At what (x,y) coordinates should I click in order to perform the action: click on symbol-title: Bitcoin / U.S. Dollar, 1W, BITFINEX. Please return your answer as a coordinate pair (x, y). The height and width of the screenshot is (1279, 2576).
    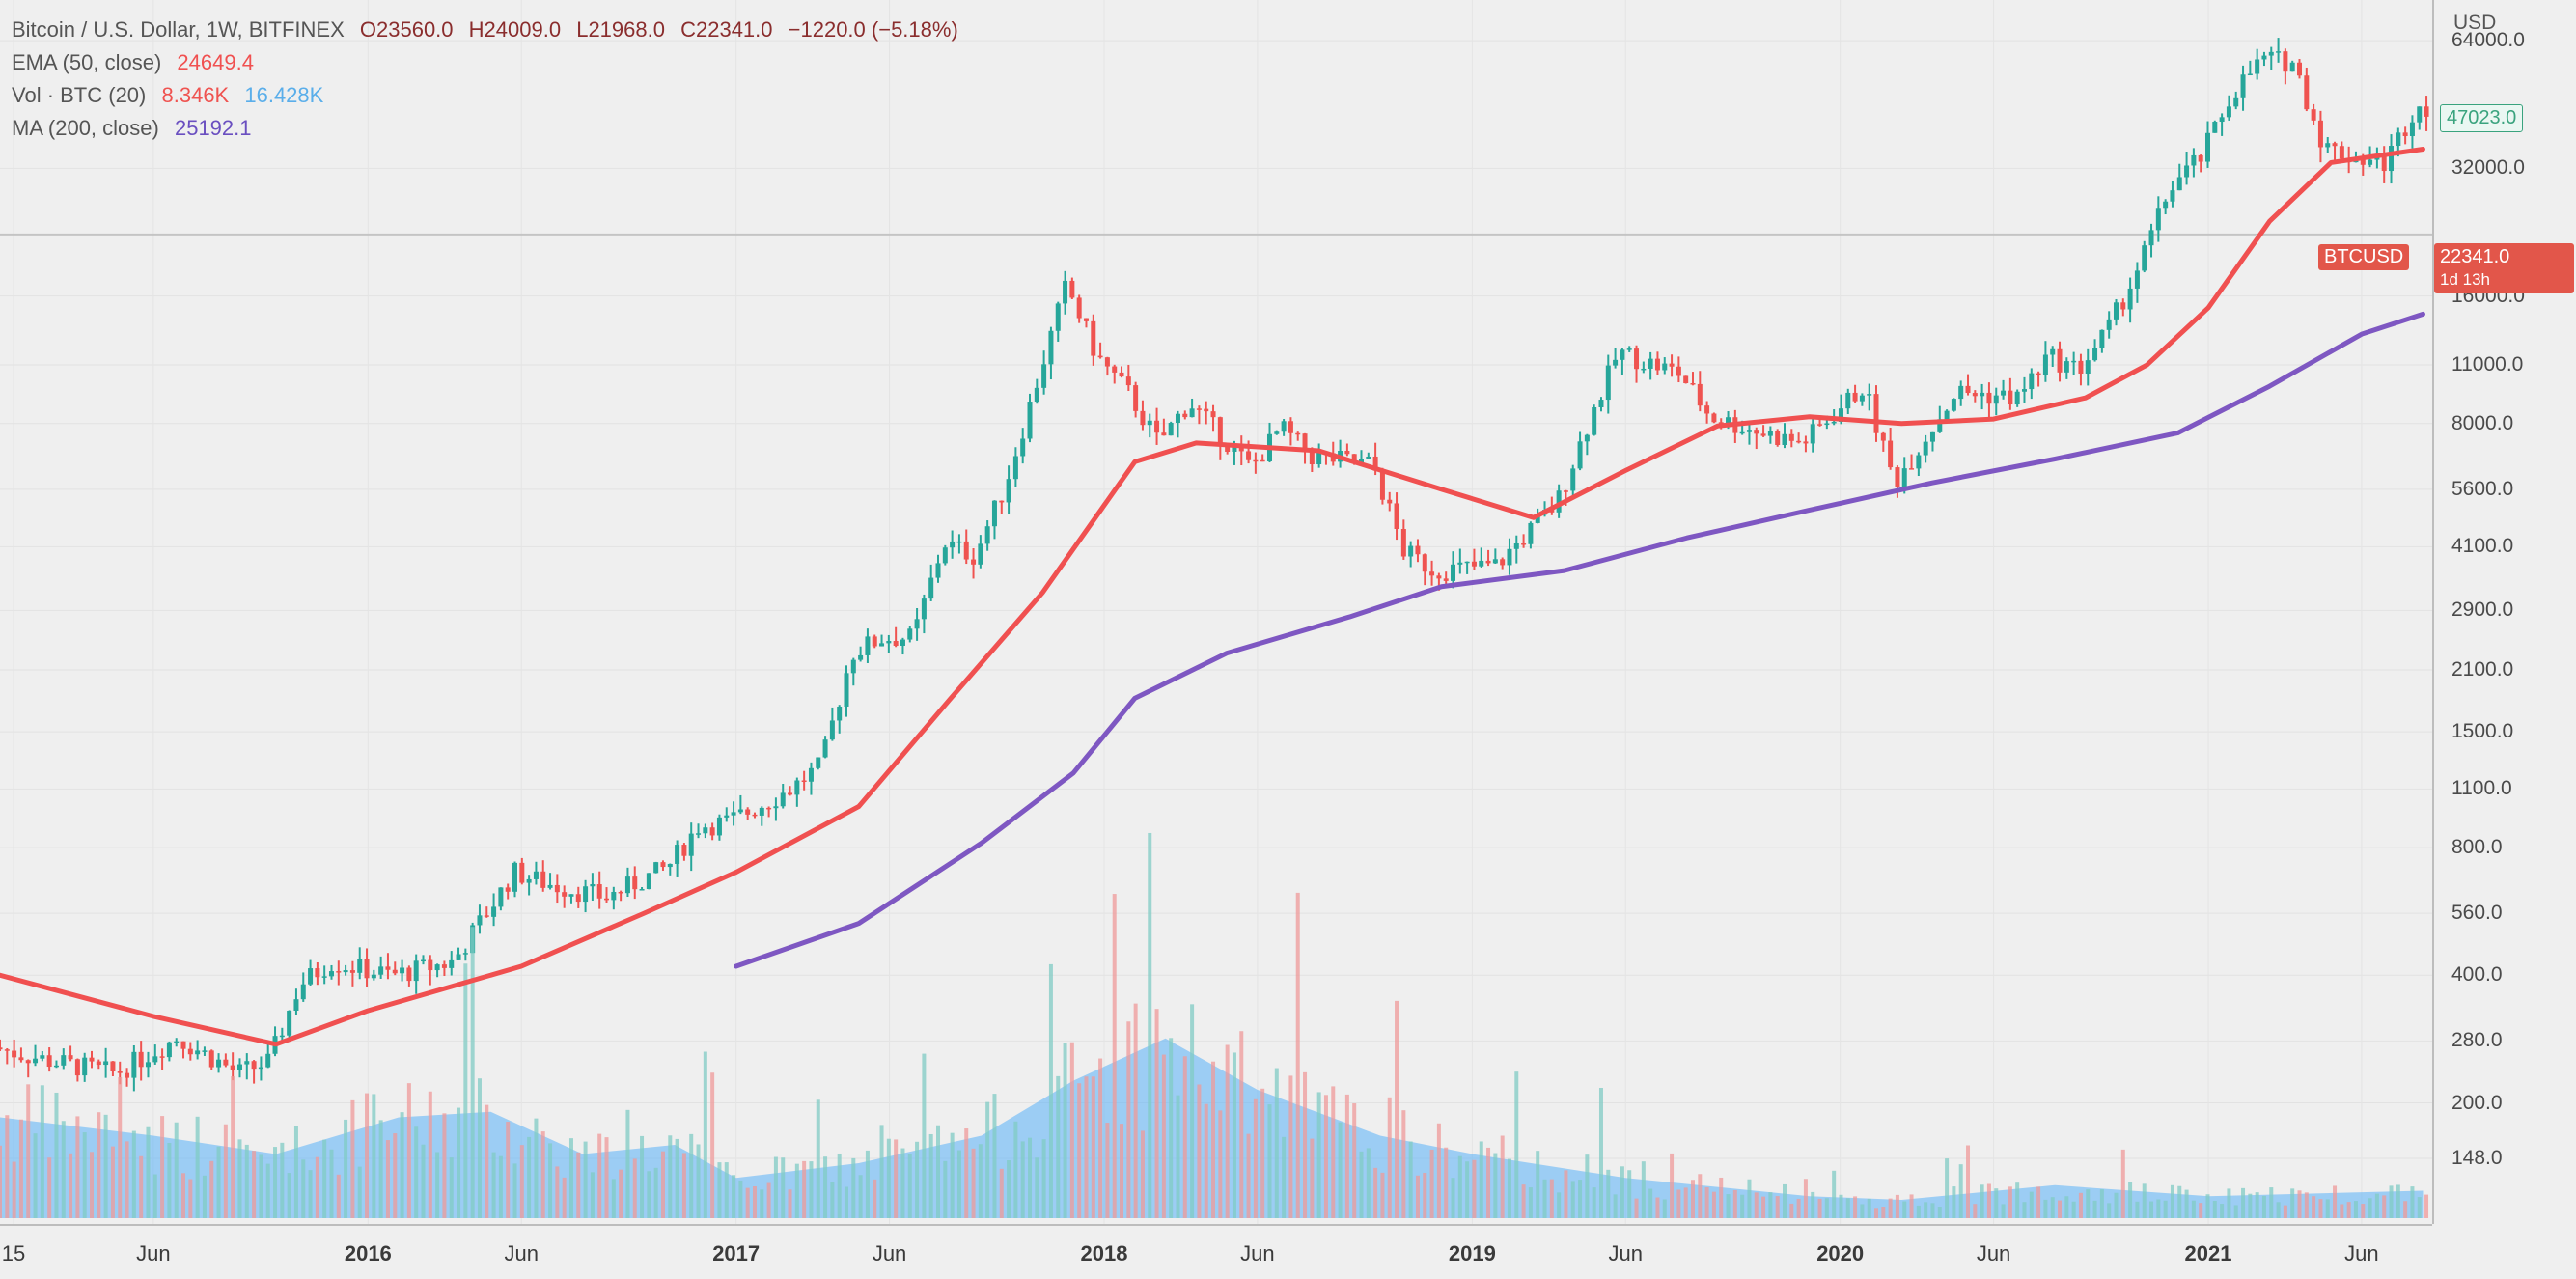
    Looking at the image, I should click on (178, 30).